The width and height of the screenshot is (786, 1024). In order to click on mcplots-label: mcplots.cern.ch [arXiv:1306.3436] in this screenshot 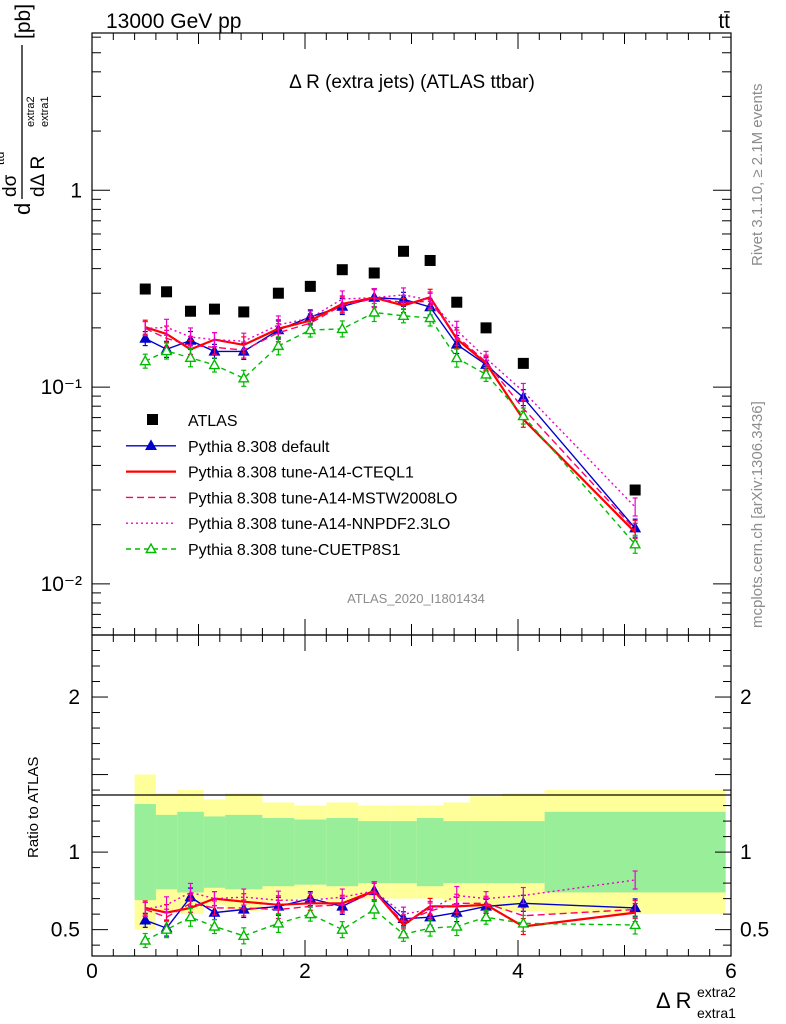, I will do `click(757, 514)`.